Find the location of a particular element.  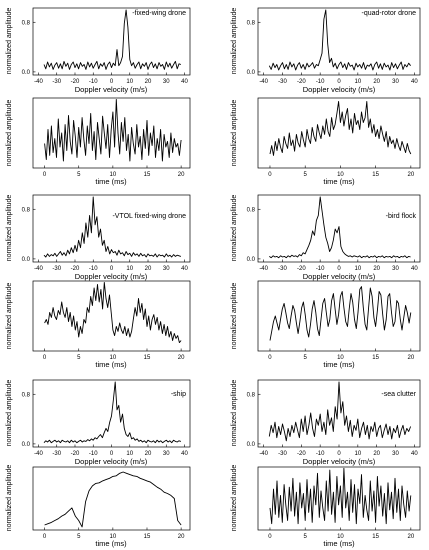

vtol-doppler-frame is located at coordinates (111, 228).